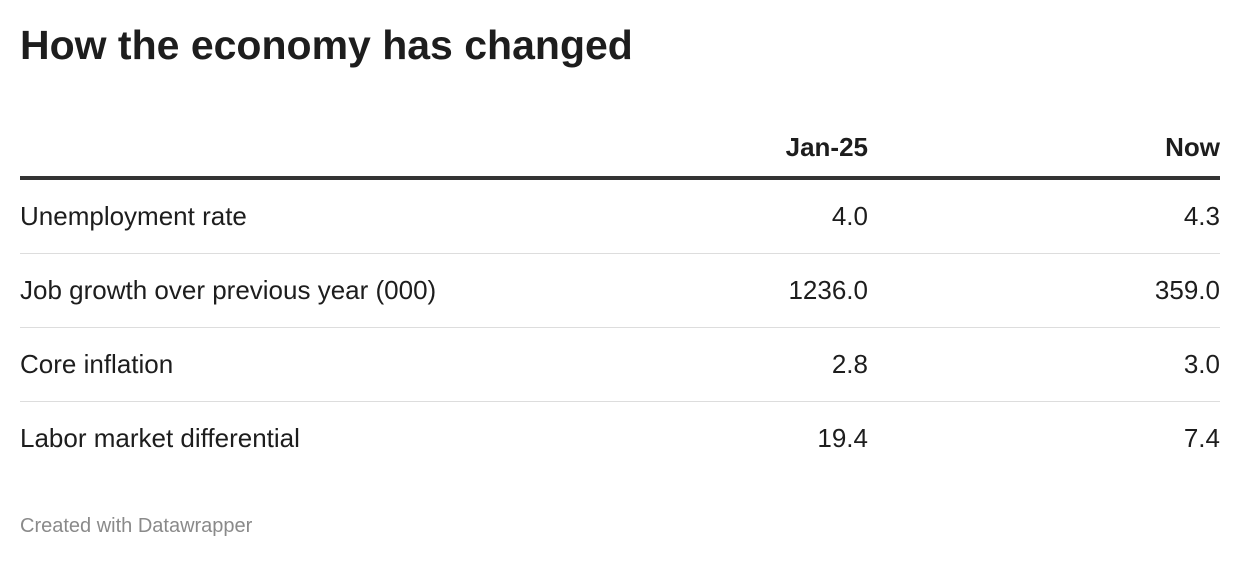 The image size is (1240, 562). I want to click on table-head: Jan-25 Now, so click(620, 149).